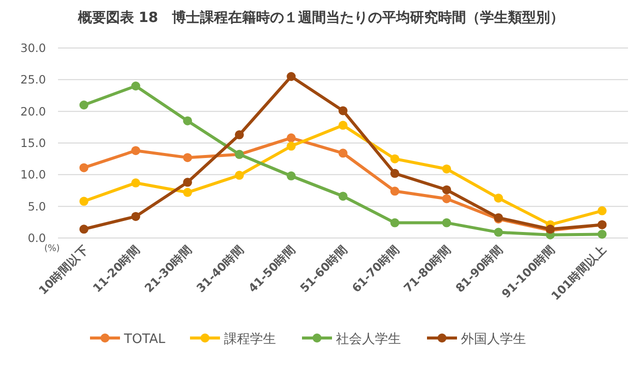 The height and width of the screenshot is (367, 642). What do you see at coordinates (33, 79) in the screenshot?
I see `y-tick-label: 25.0` at bounding box center [33, 79].